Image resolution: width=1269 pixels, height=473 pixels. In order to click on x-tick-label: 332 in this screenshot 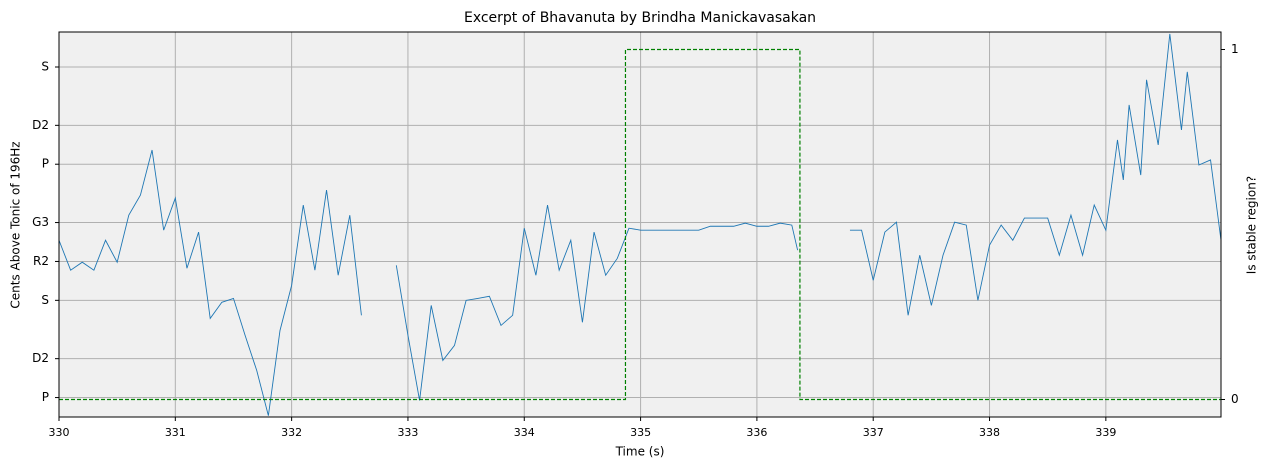, I will do `click(291, 432)`.